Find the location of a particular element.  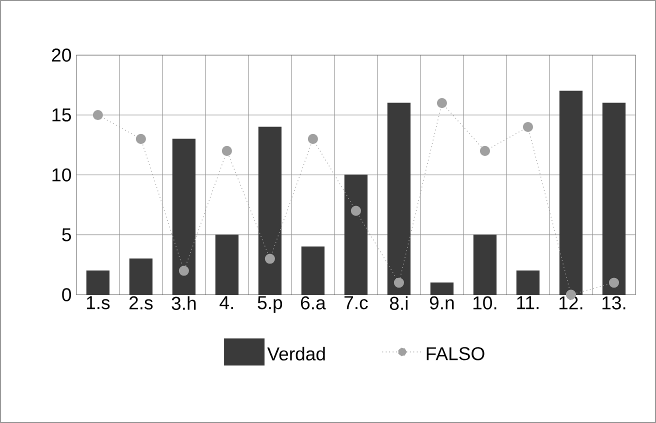

x-tick-label: 8.i is located at coordinates (399, 303).